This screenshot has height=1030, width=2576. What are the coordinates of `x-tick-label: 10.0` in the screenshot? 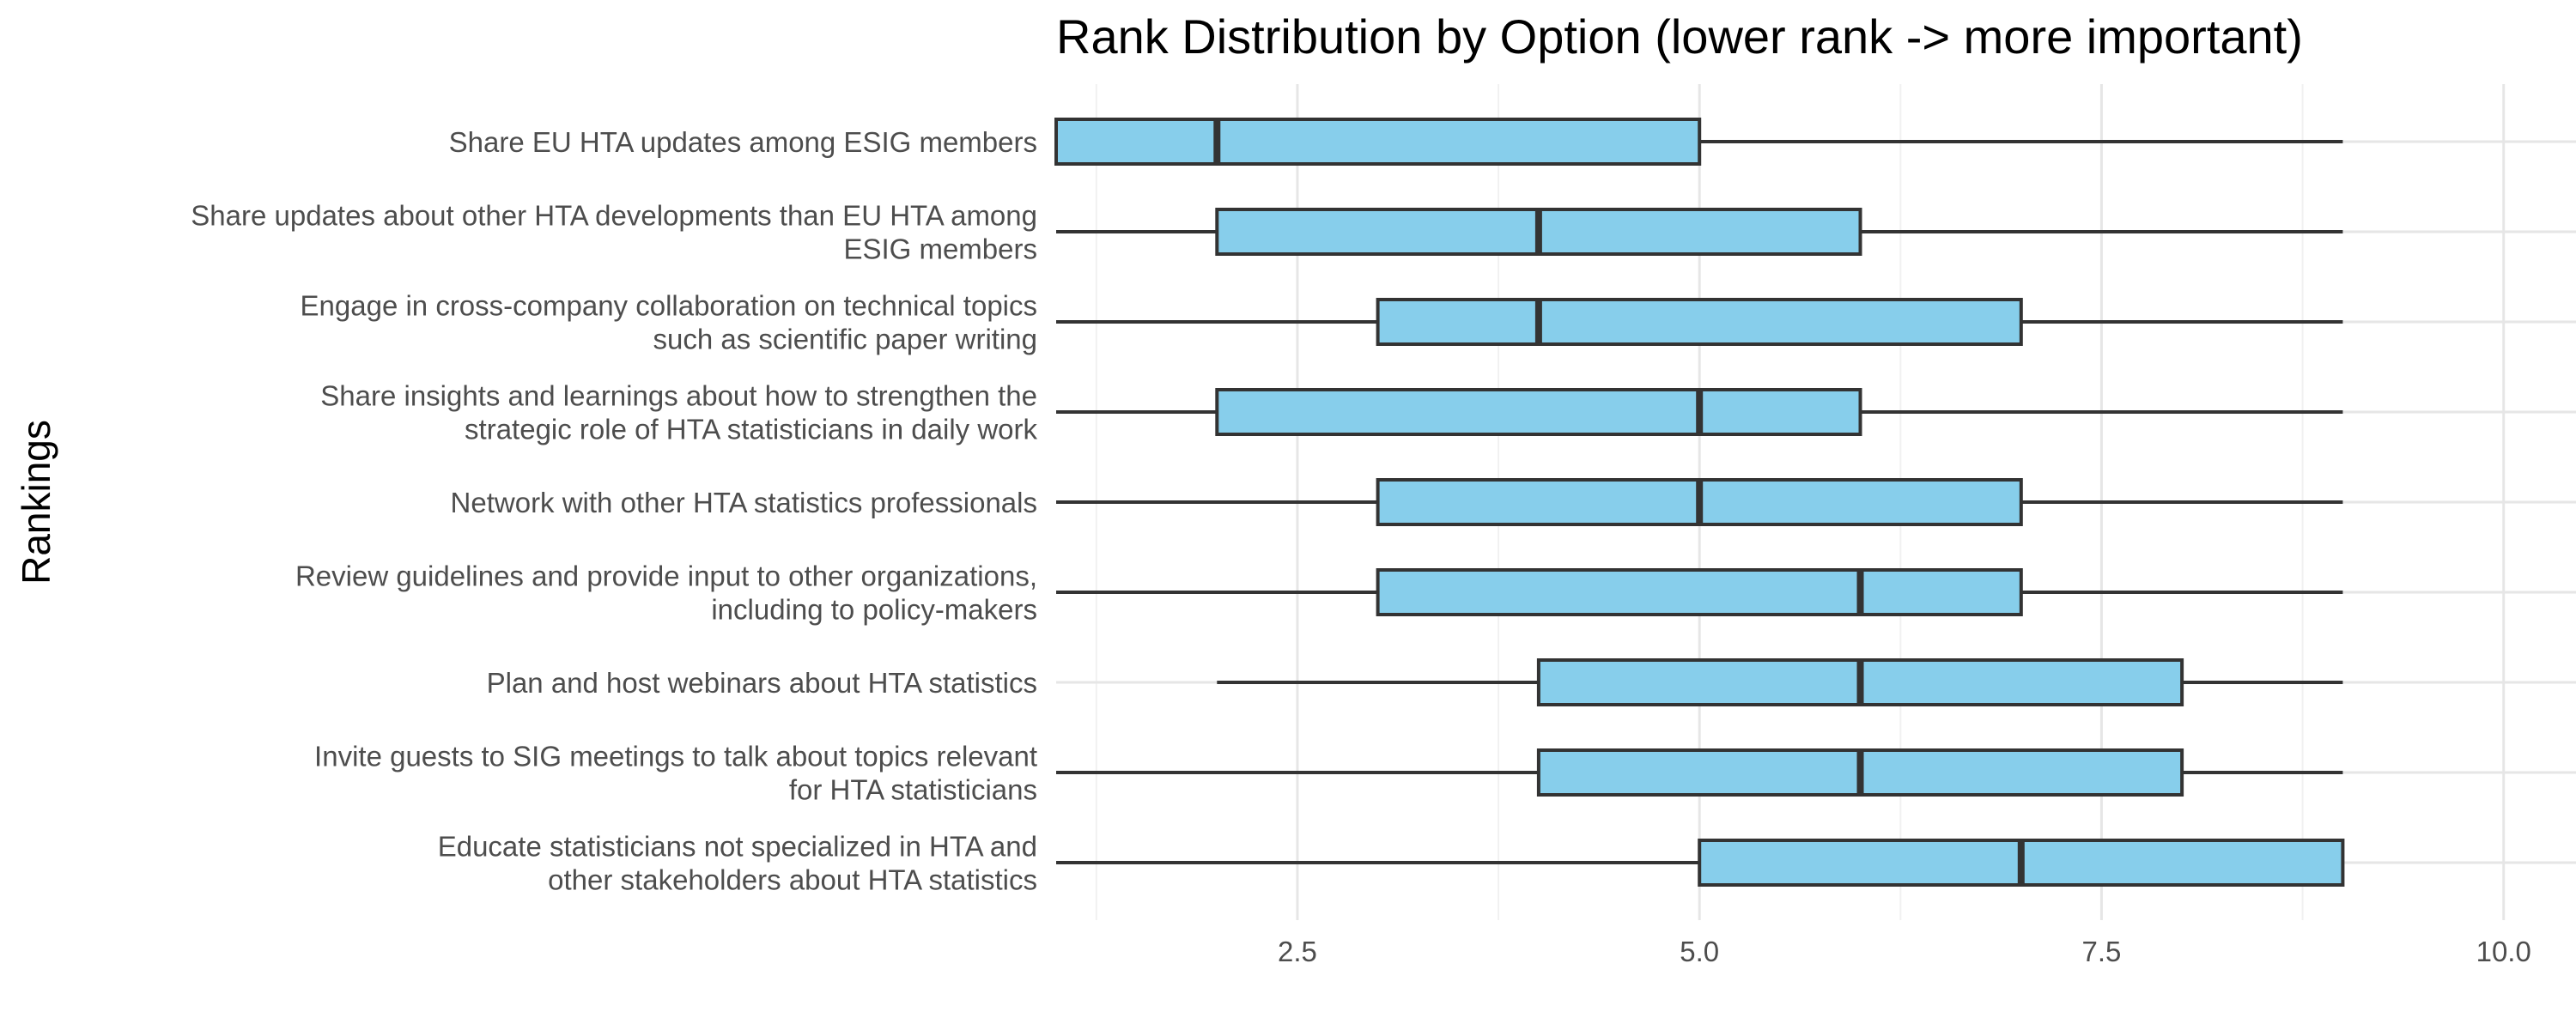 It's located at (2503, 951).